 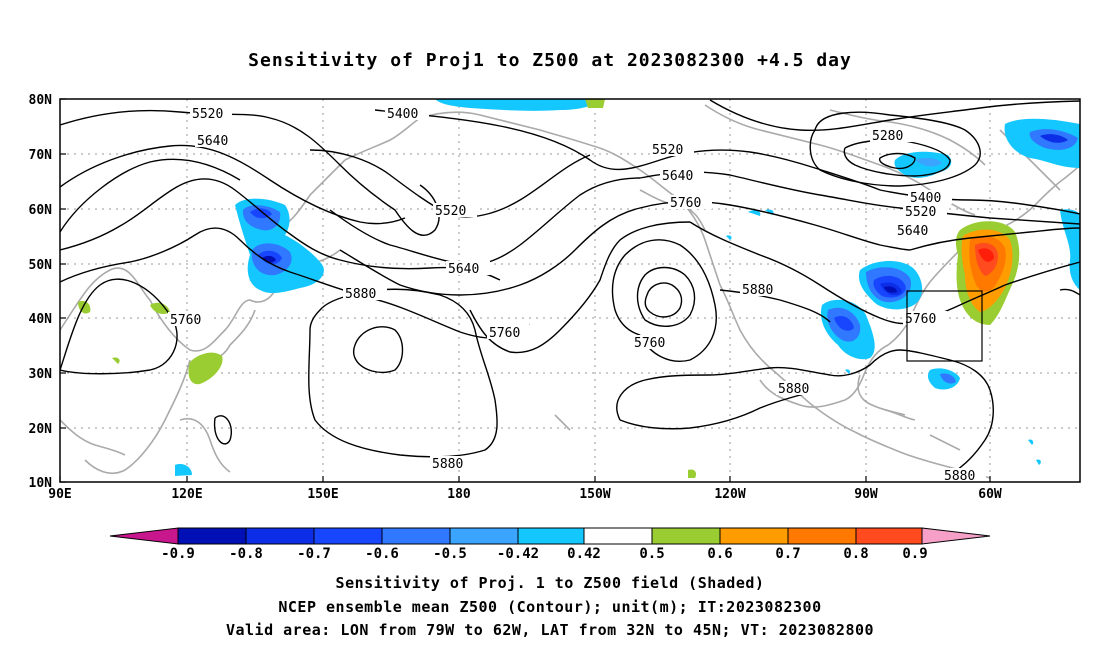 I want to click on lat-label: 60N, so click(x=41, y=210).